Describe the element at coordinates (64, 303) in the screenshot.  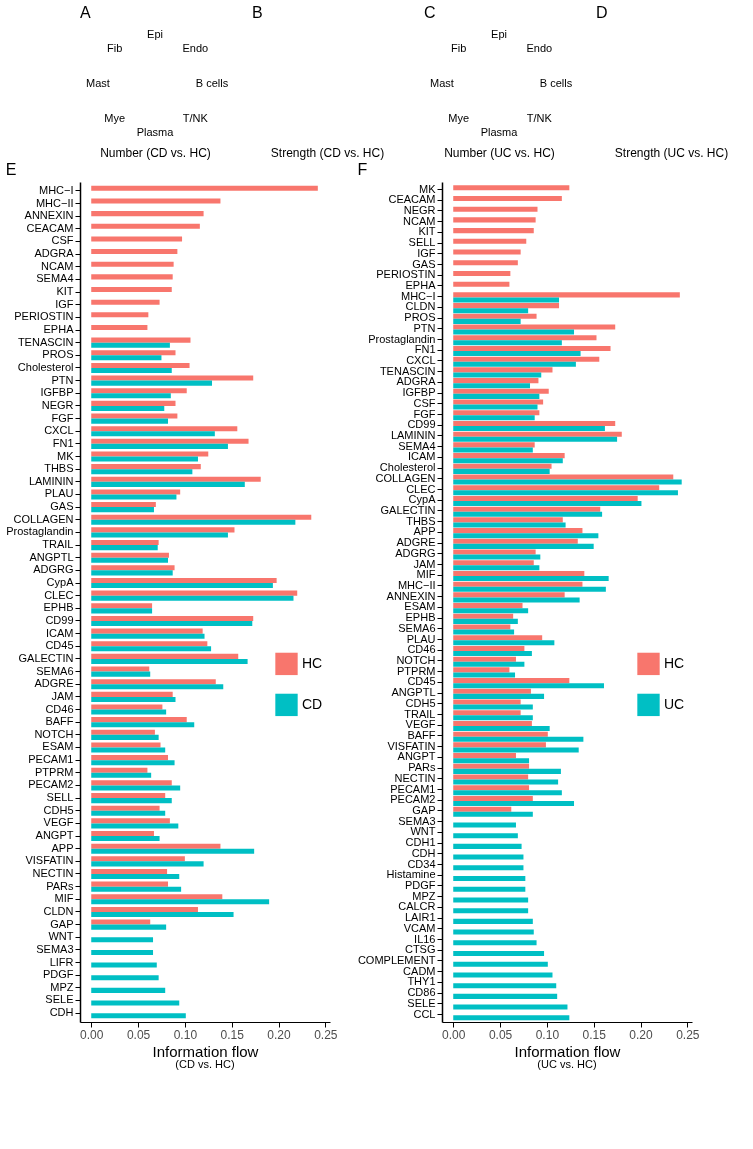
I see `y-tick-label: IGF` at that location.